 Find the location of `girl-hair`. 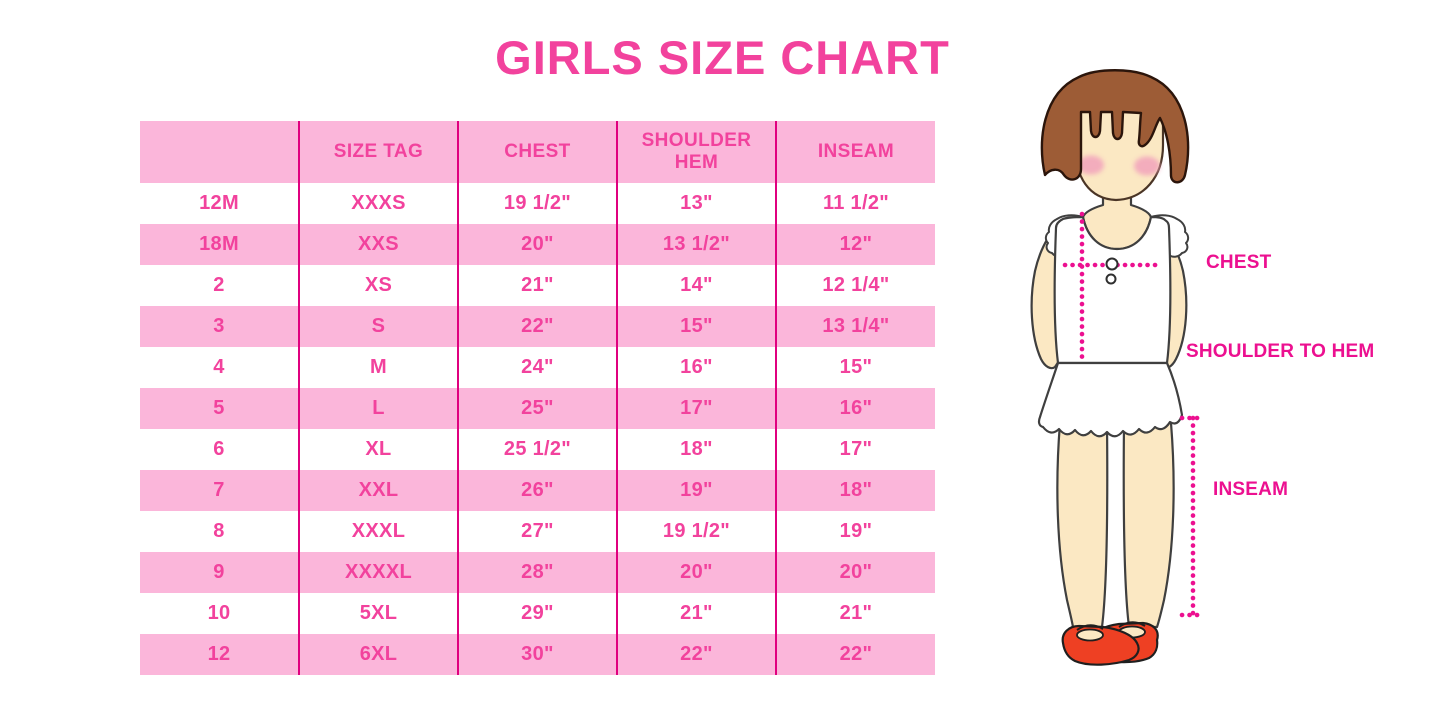

girl-hair is located at coordinates (1115, 126).